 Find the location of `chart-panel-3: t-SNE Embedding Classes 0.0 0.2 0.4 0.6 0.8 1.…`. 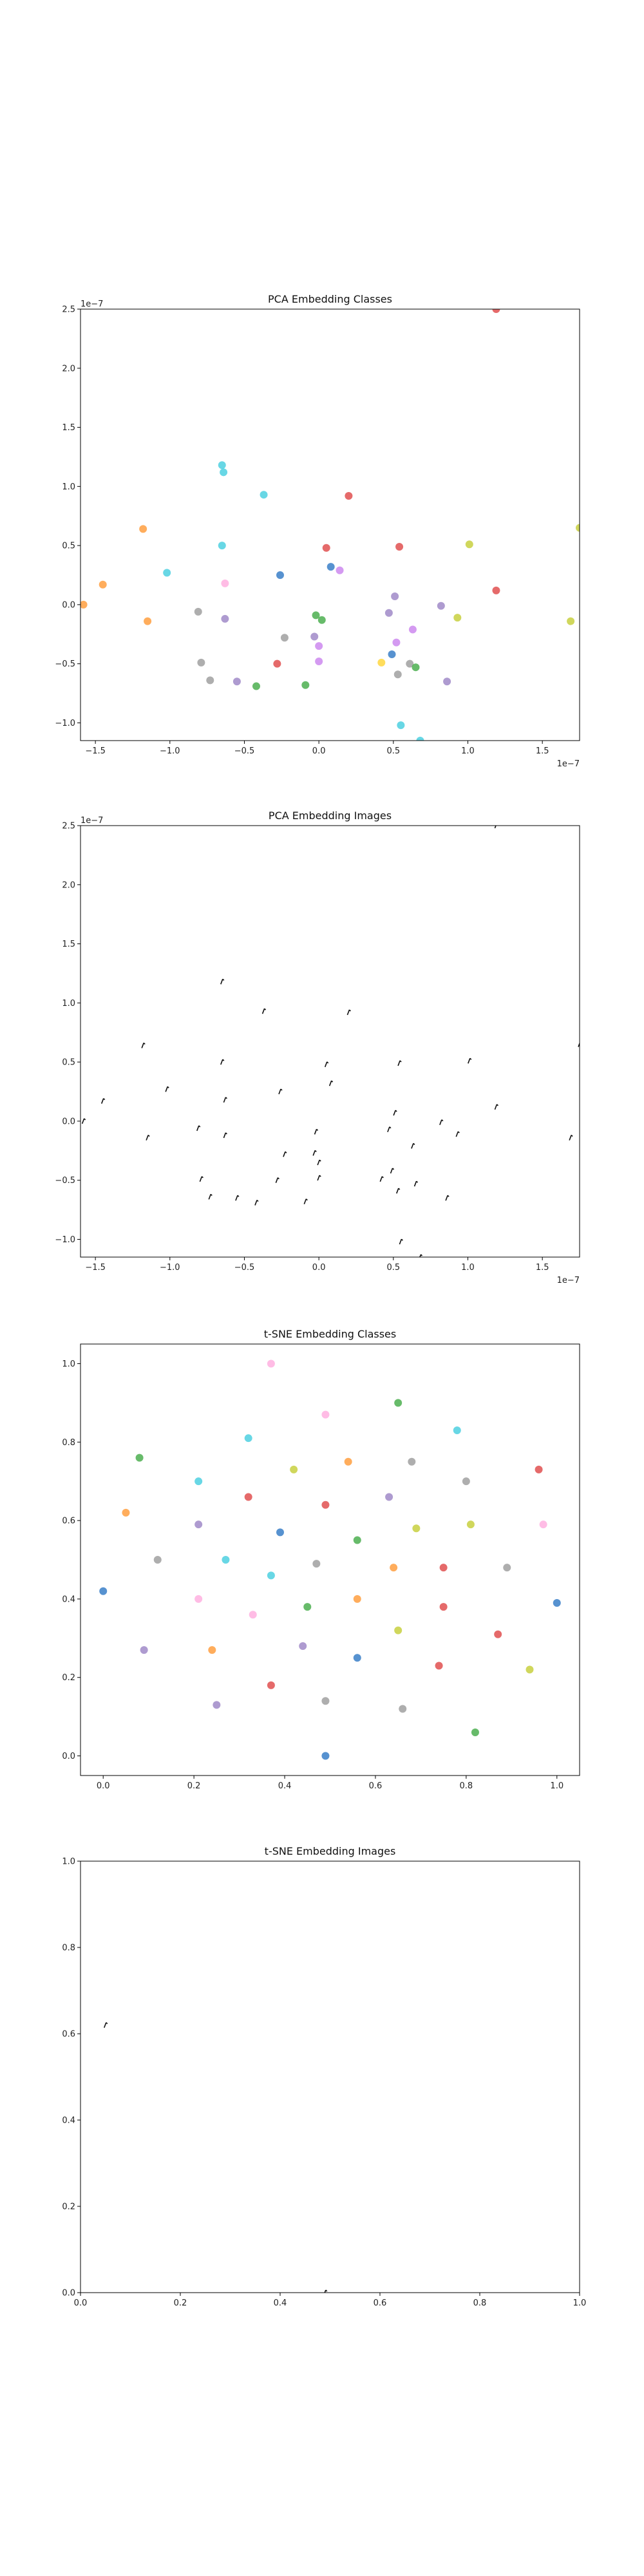

chart-panel-3: t-SNE Embedding Classes 0.0 0.2 0.4 0.6 0.8 1.… is located at coordinates (321, 1560).